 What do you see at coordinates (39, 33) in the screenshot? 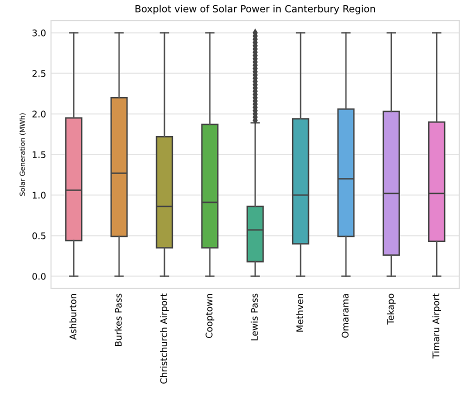
I see `y-tick-label: 3.0` at bounding box center [39, 33].